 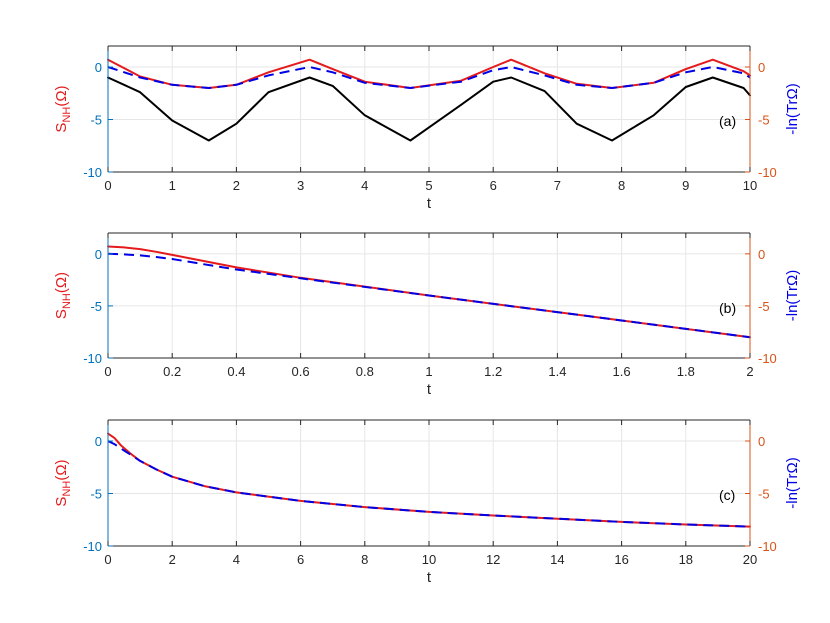 What do you see at coordinates (621, 559) in the screenshot?
I see `x-tick-label: 16` at bounding box center [621, 559].